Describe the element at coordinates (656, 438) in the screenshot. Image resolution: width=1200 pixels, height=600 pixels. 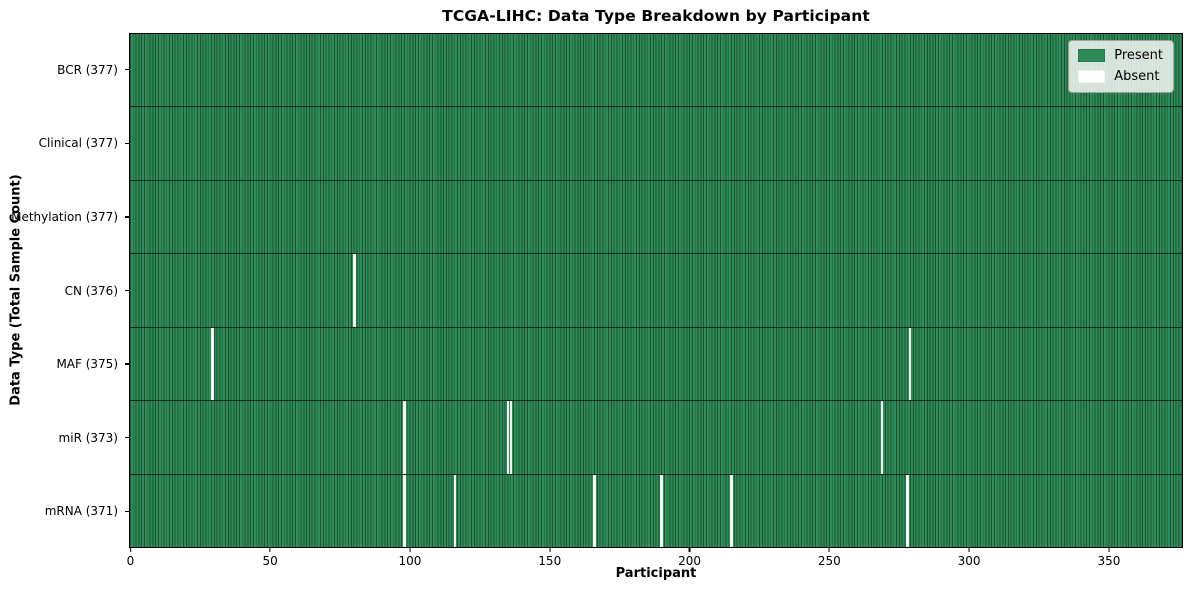
I see `heatmap-row-mir` at that location.